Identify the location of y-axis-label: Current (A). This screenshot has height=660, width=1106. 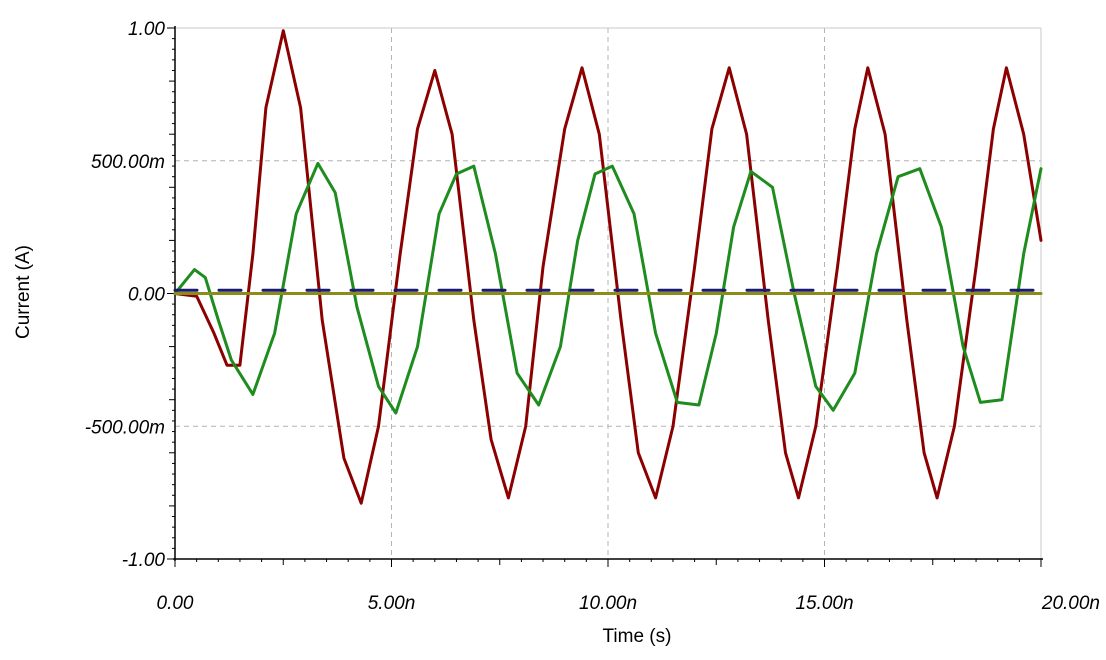
(23, 292).